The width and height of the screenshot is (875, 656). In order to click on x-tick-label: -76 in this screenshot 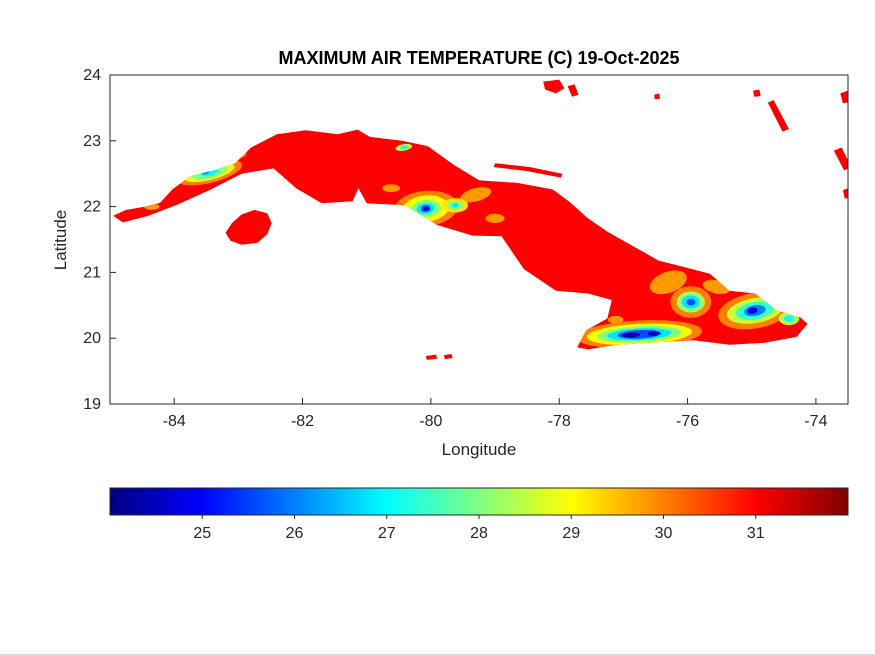, I will do `click(687, 421)`.